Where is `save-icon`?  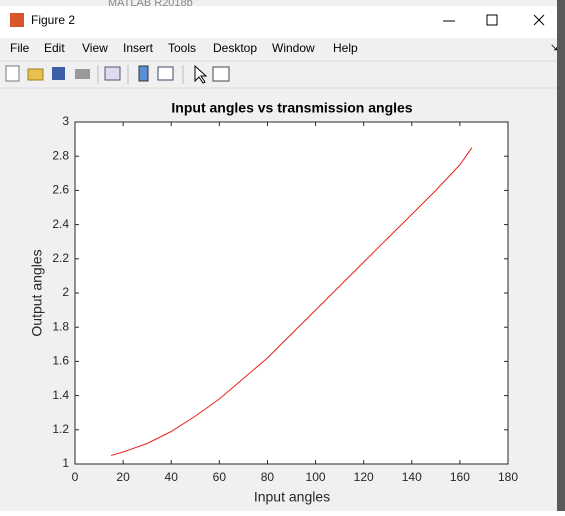
save-icon is located at coordinates (58, 73).